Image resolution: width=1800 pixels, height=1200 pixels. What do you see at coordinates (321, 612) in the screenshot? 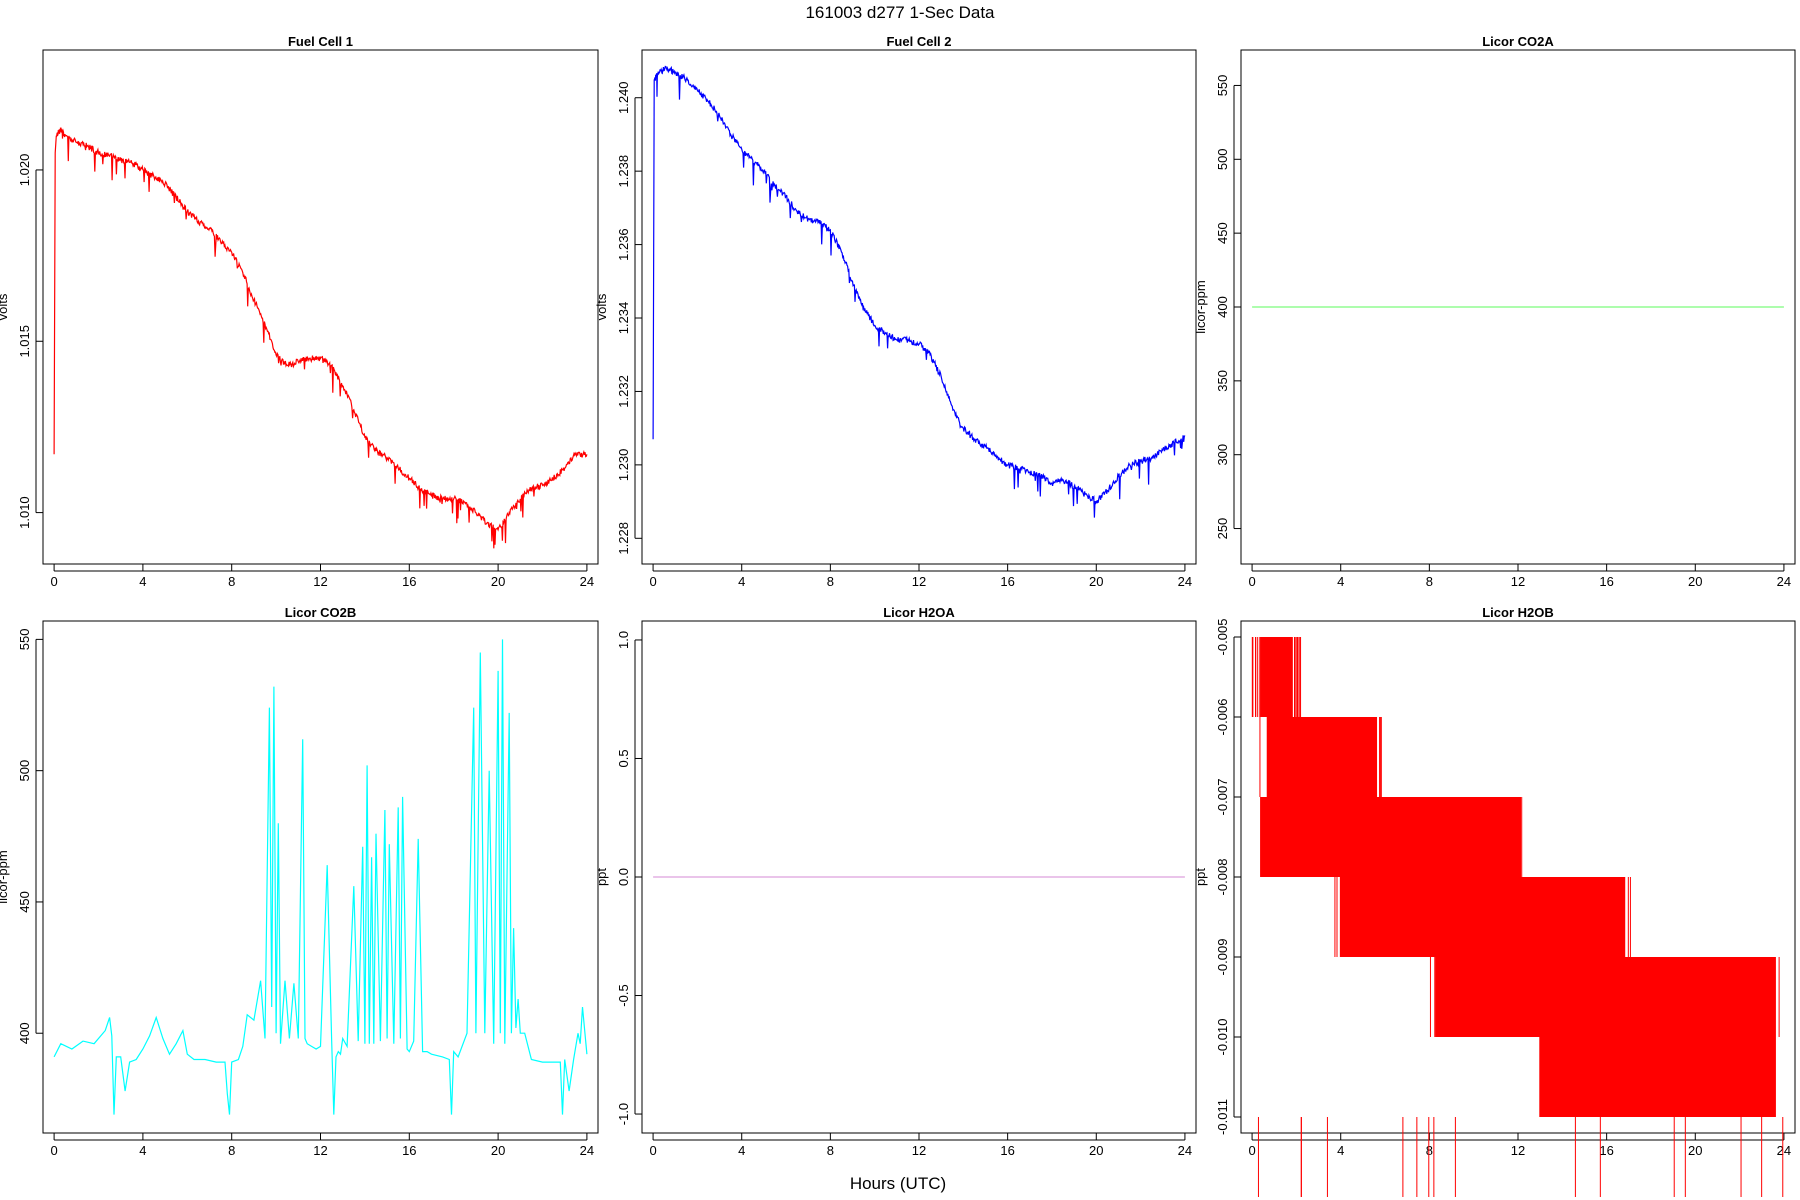
I see `panel-title: Licor CO2B` at bounding box center [321, 612].